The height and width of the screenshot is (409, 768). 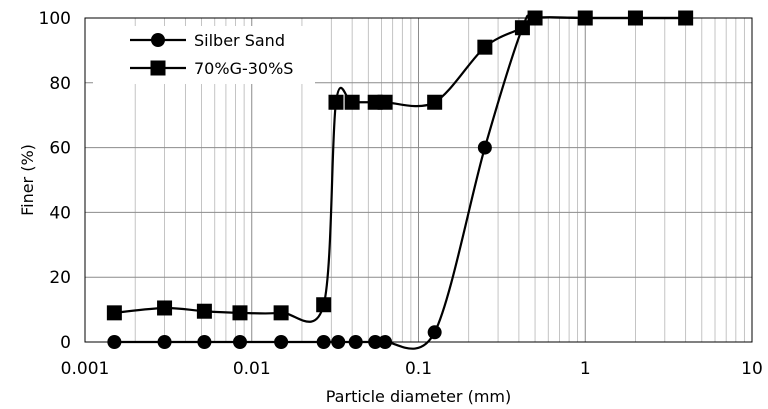 I want to click on y-axis-title: Finer (%), so click(x=27, y=180).